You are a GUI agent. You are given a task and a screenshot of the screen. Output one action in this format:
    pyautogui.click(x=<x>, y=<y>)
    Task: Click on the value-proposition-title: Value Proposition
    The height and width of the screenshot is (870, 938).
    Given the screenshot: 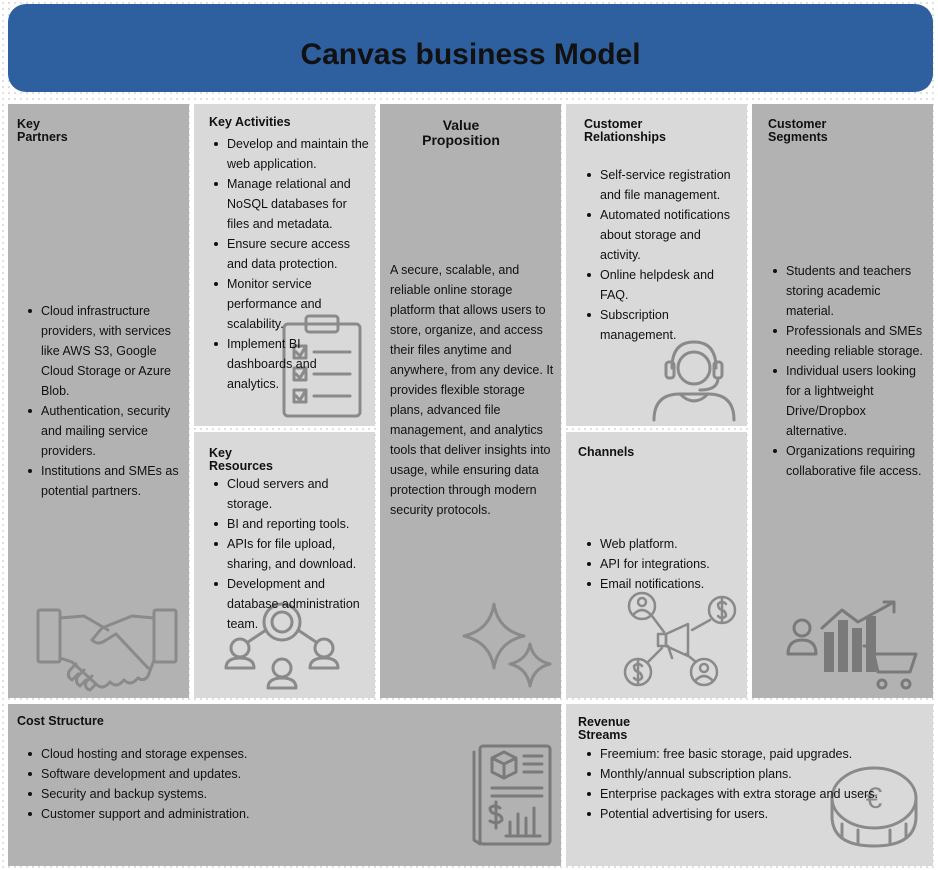 What is the action you would take?
    pyautogui.click(x=461, y=132)
    